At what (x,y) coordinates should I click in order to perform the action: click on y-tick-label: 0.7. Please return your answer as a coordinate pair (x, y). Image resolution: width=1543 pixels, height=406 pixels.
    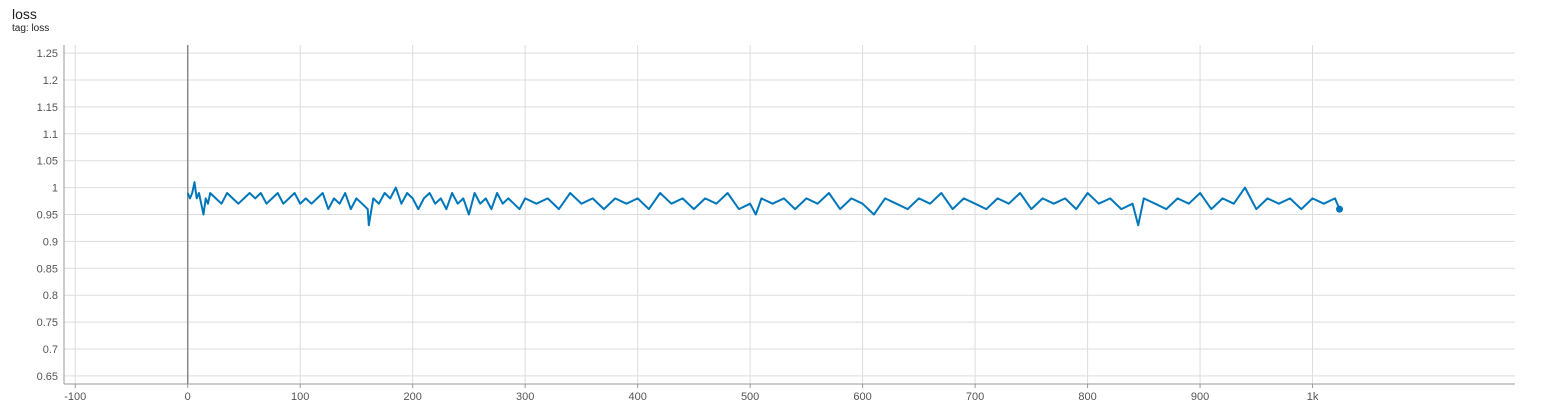
    Looking at the image, I should click on (50, 350).